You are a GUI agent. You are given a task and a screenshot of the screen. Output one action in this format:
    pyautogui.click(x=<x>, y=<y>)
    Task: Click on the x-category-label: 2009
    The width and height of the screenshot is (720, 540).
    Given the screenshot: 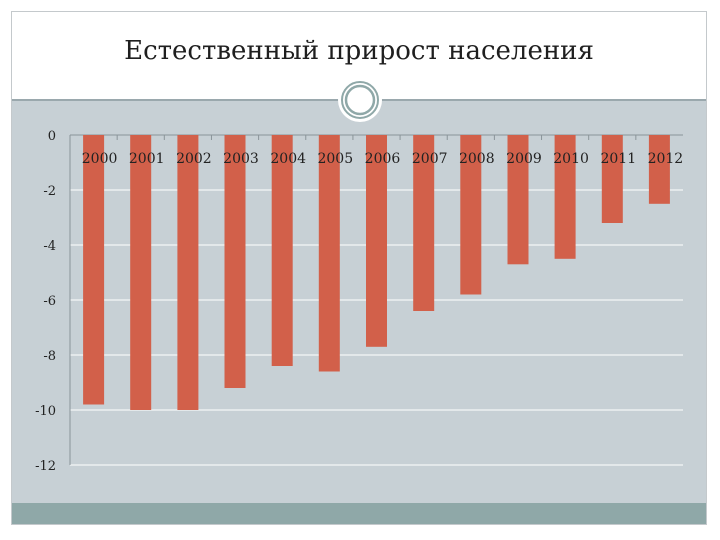 What is the action you would take?
    pyautogui.click(x=524, y=159)
    